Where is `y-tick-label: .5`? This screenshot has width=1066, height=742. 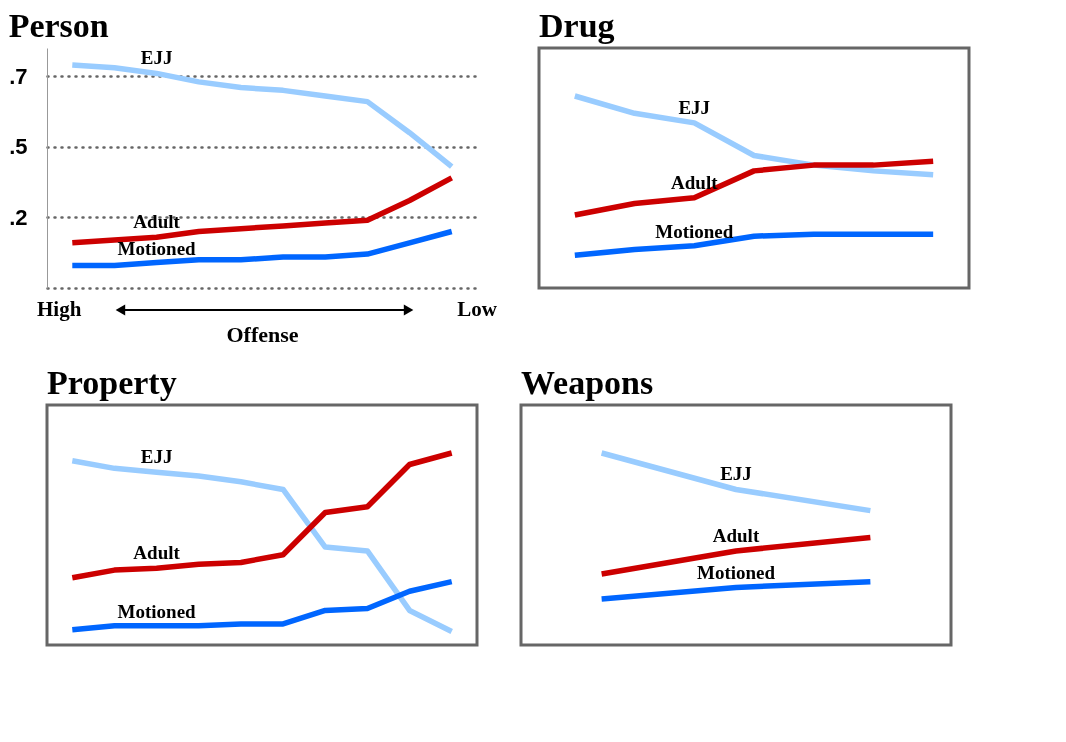
y-tick-label: .5 is located at coordinates (18, 147).